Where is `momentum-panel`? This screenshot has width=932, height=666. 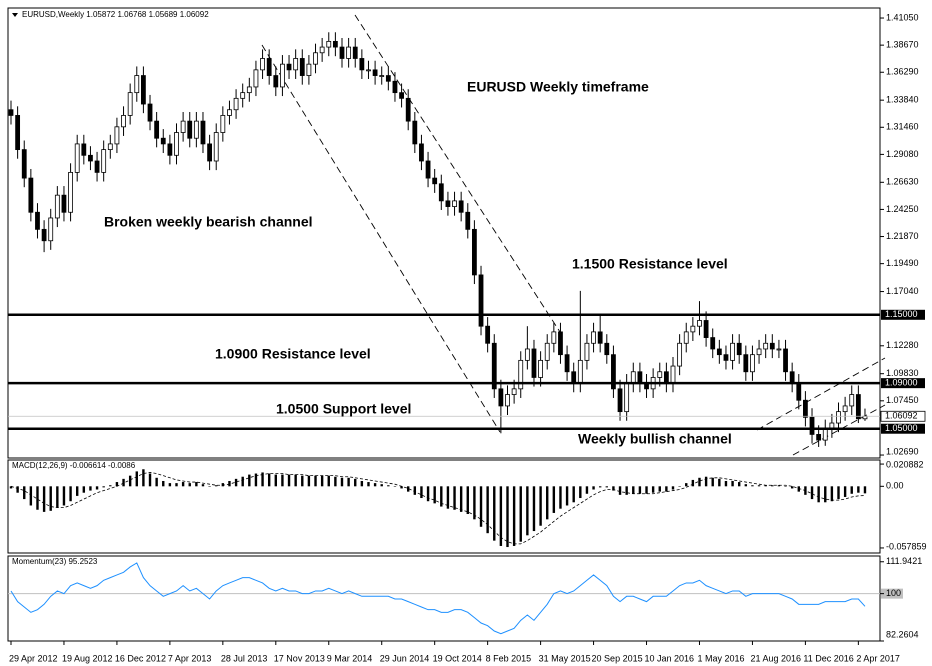
momentum-panel is located at coordinates (444, 598).